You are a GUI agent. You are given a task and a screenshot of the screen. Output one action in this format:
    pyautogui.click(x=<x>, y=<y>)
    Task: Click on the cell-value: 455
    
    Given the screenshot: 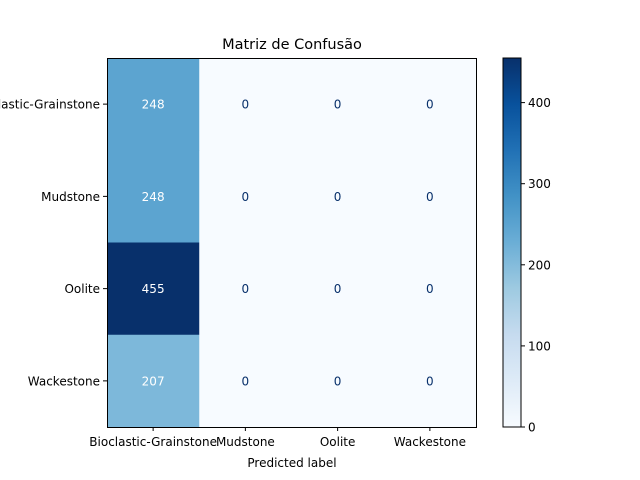 What is the action you would take?
    pyautogui.click(x=153, y=289)
    